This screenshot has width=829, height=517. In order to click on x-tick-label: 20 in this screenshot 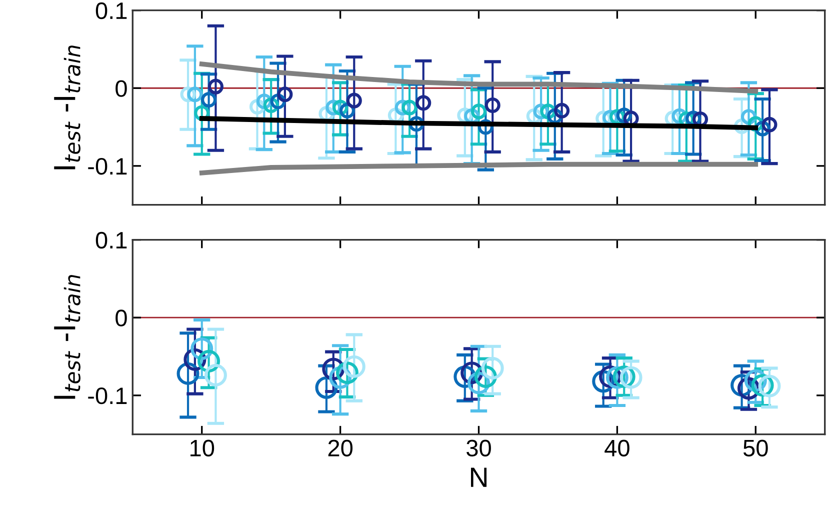, I will do `click(340, 448)`.